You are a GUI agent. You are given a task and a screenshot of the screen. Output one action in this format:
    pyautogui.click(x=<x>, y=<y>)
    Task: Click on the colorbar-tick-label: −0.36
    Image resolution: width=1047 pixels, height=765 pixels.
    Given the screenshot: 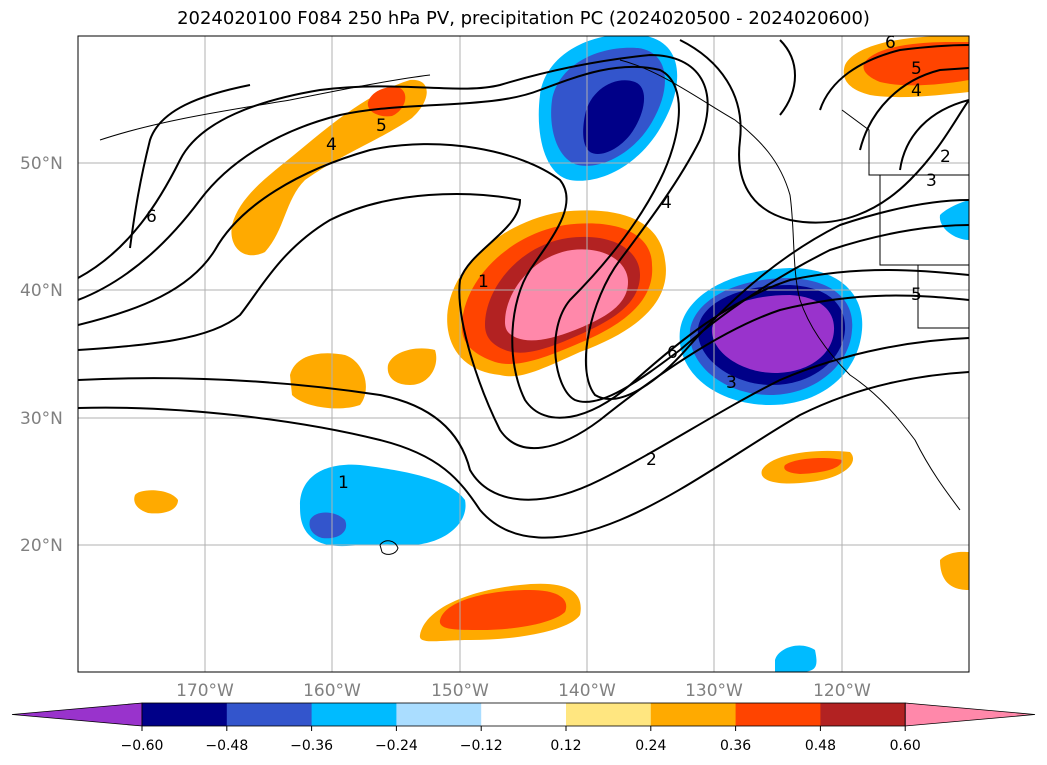 What is the action you would take?
    pyautogui.click(x=311, y=746)
    